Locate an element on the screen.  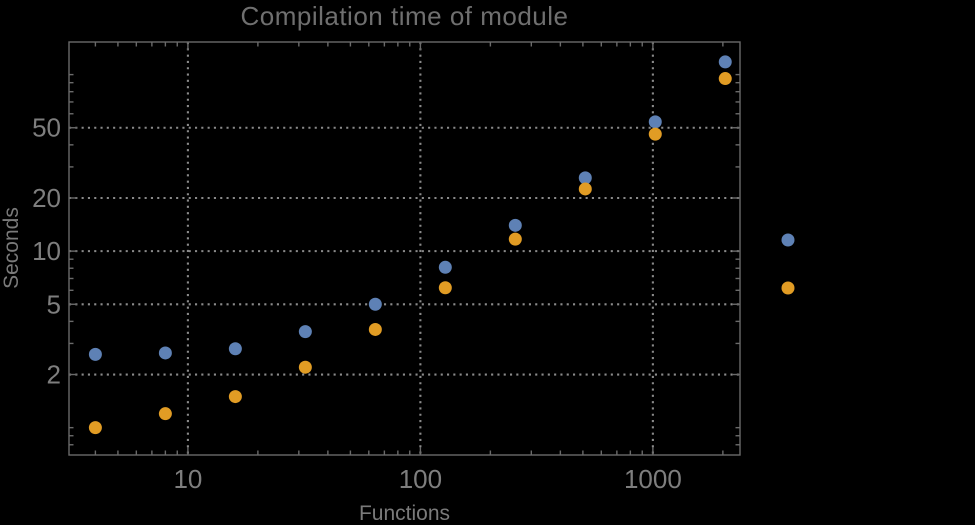
x-tick-label: 10 is located at coordinates (187, 479).